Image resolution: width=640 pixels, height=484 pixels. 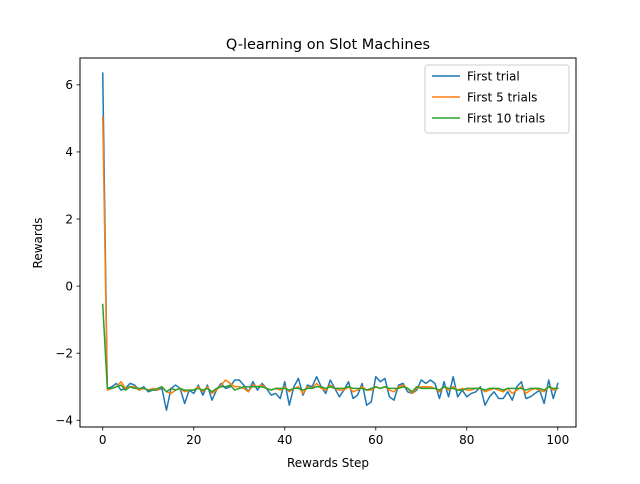 What do you see at coordinates (328, 463) in the screenshot?
I see `x-axis-label: Rewards Step` at bounding box center [328, 463].